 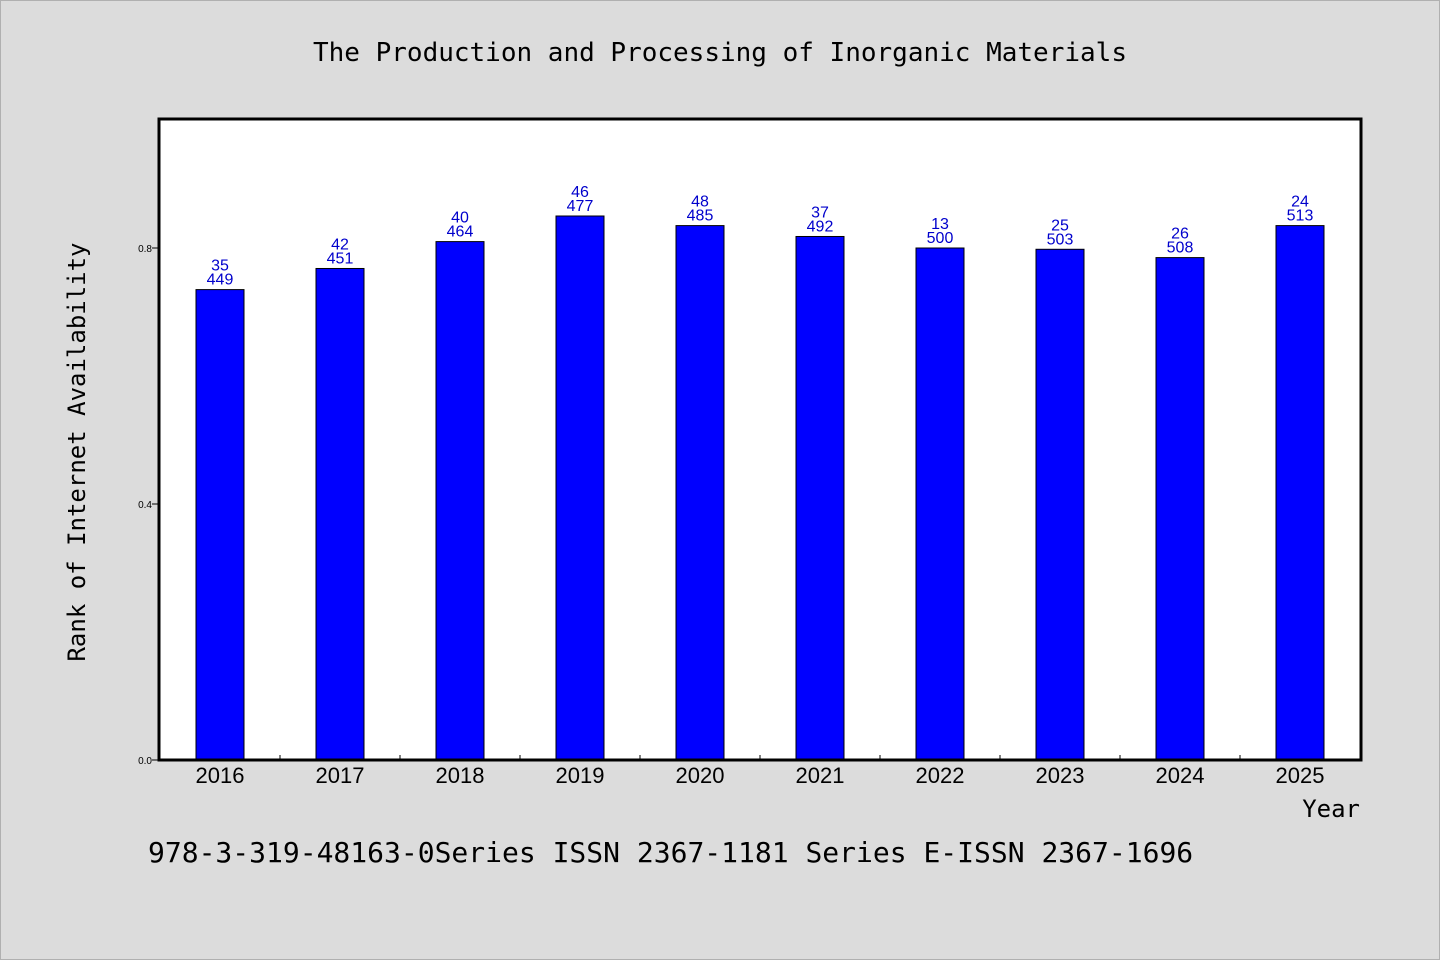 I want to click on data-label-top-2022: 13, so click(x=940, y=224).